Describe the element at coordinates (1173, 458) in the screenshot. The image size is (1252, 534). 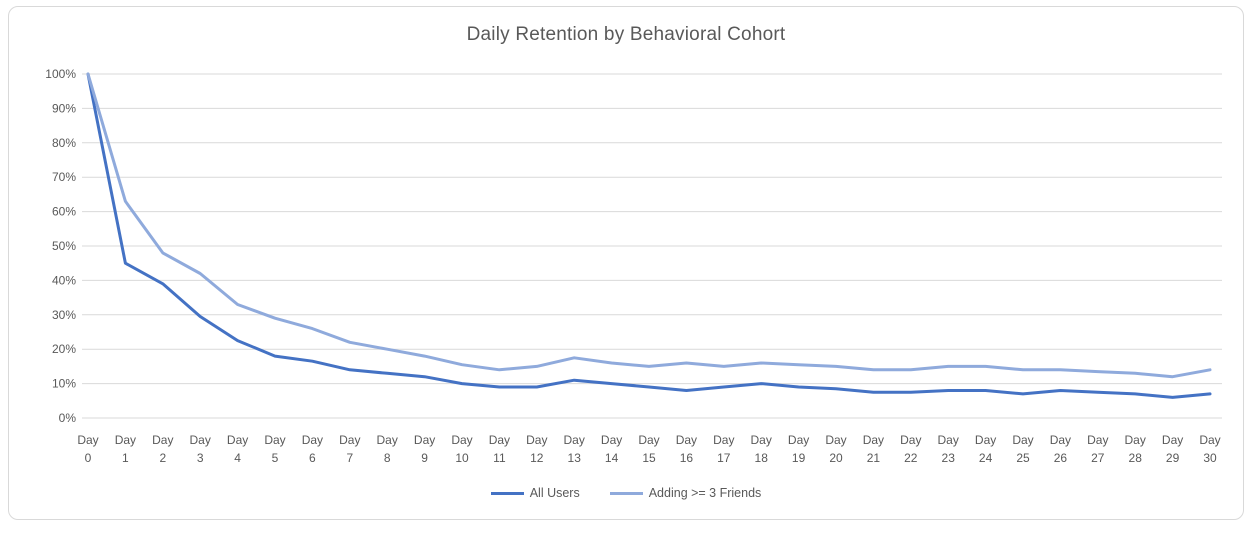
I see `x-axis-tick-label: 29` at that location.